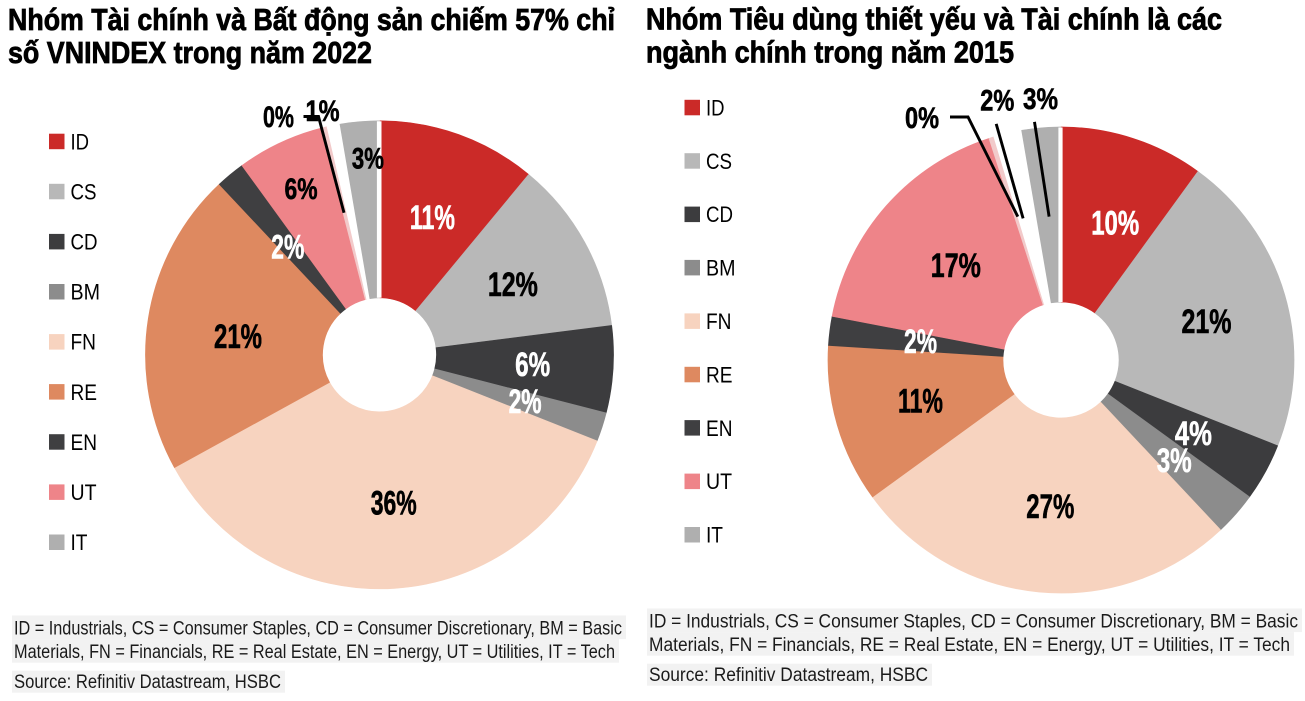  What do you see at coordinates (513, 285) in the screenshot?
I see `svg-text: 12%` at bounding box center [513, 285].